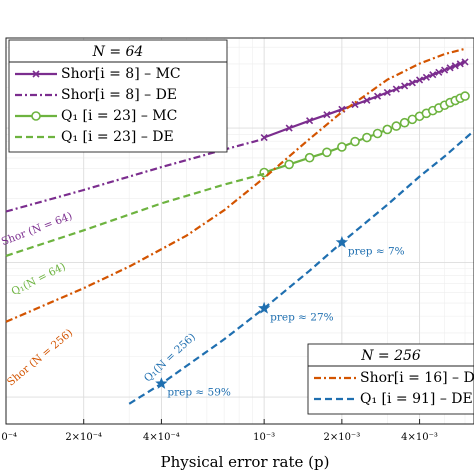 The height and width of the screenshot is (474, 474). I want to click on series-line-q1_64_de, so click(135, 214).